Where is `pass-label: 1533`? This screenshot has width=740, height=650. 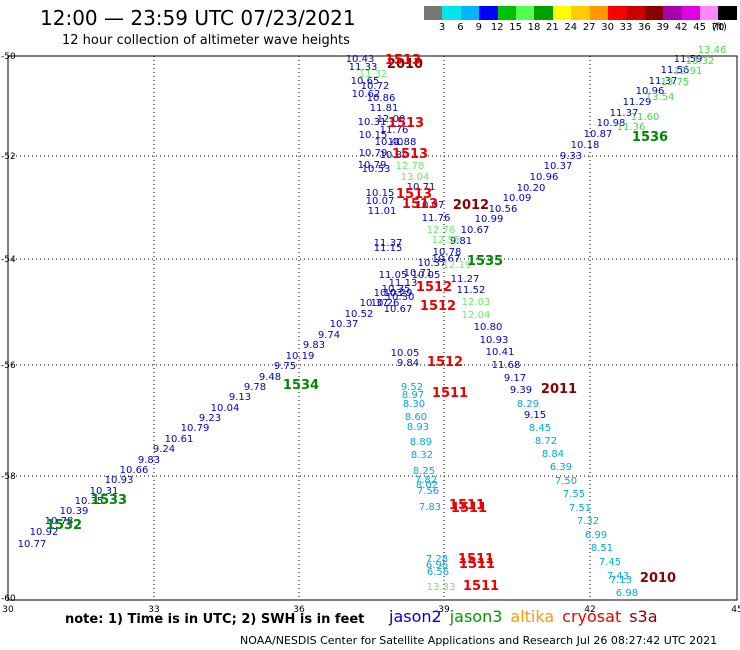 pass-label: 1533 is located at coordinates (109, 500).